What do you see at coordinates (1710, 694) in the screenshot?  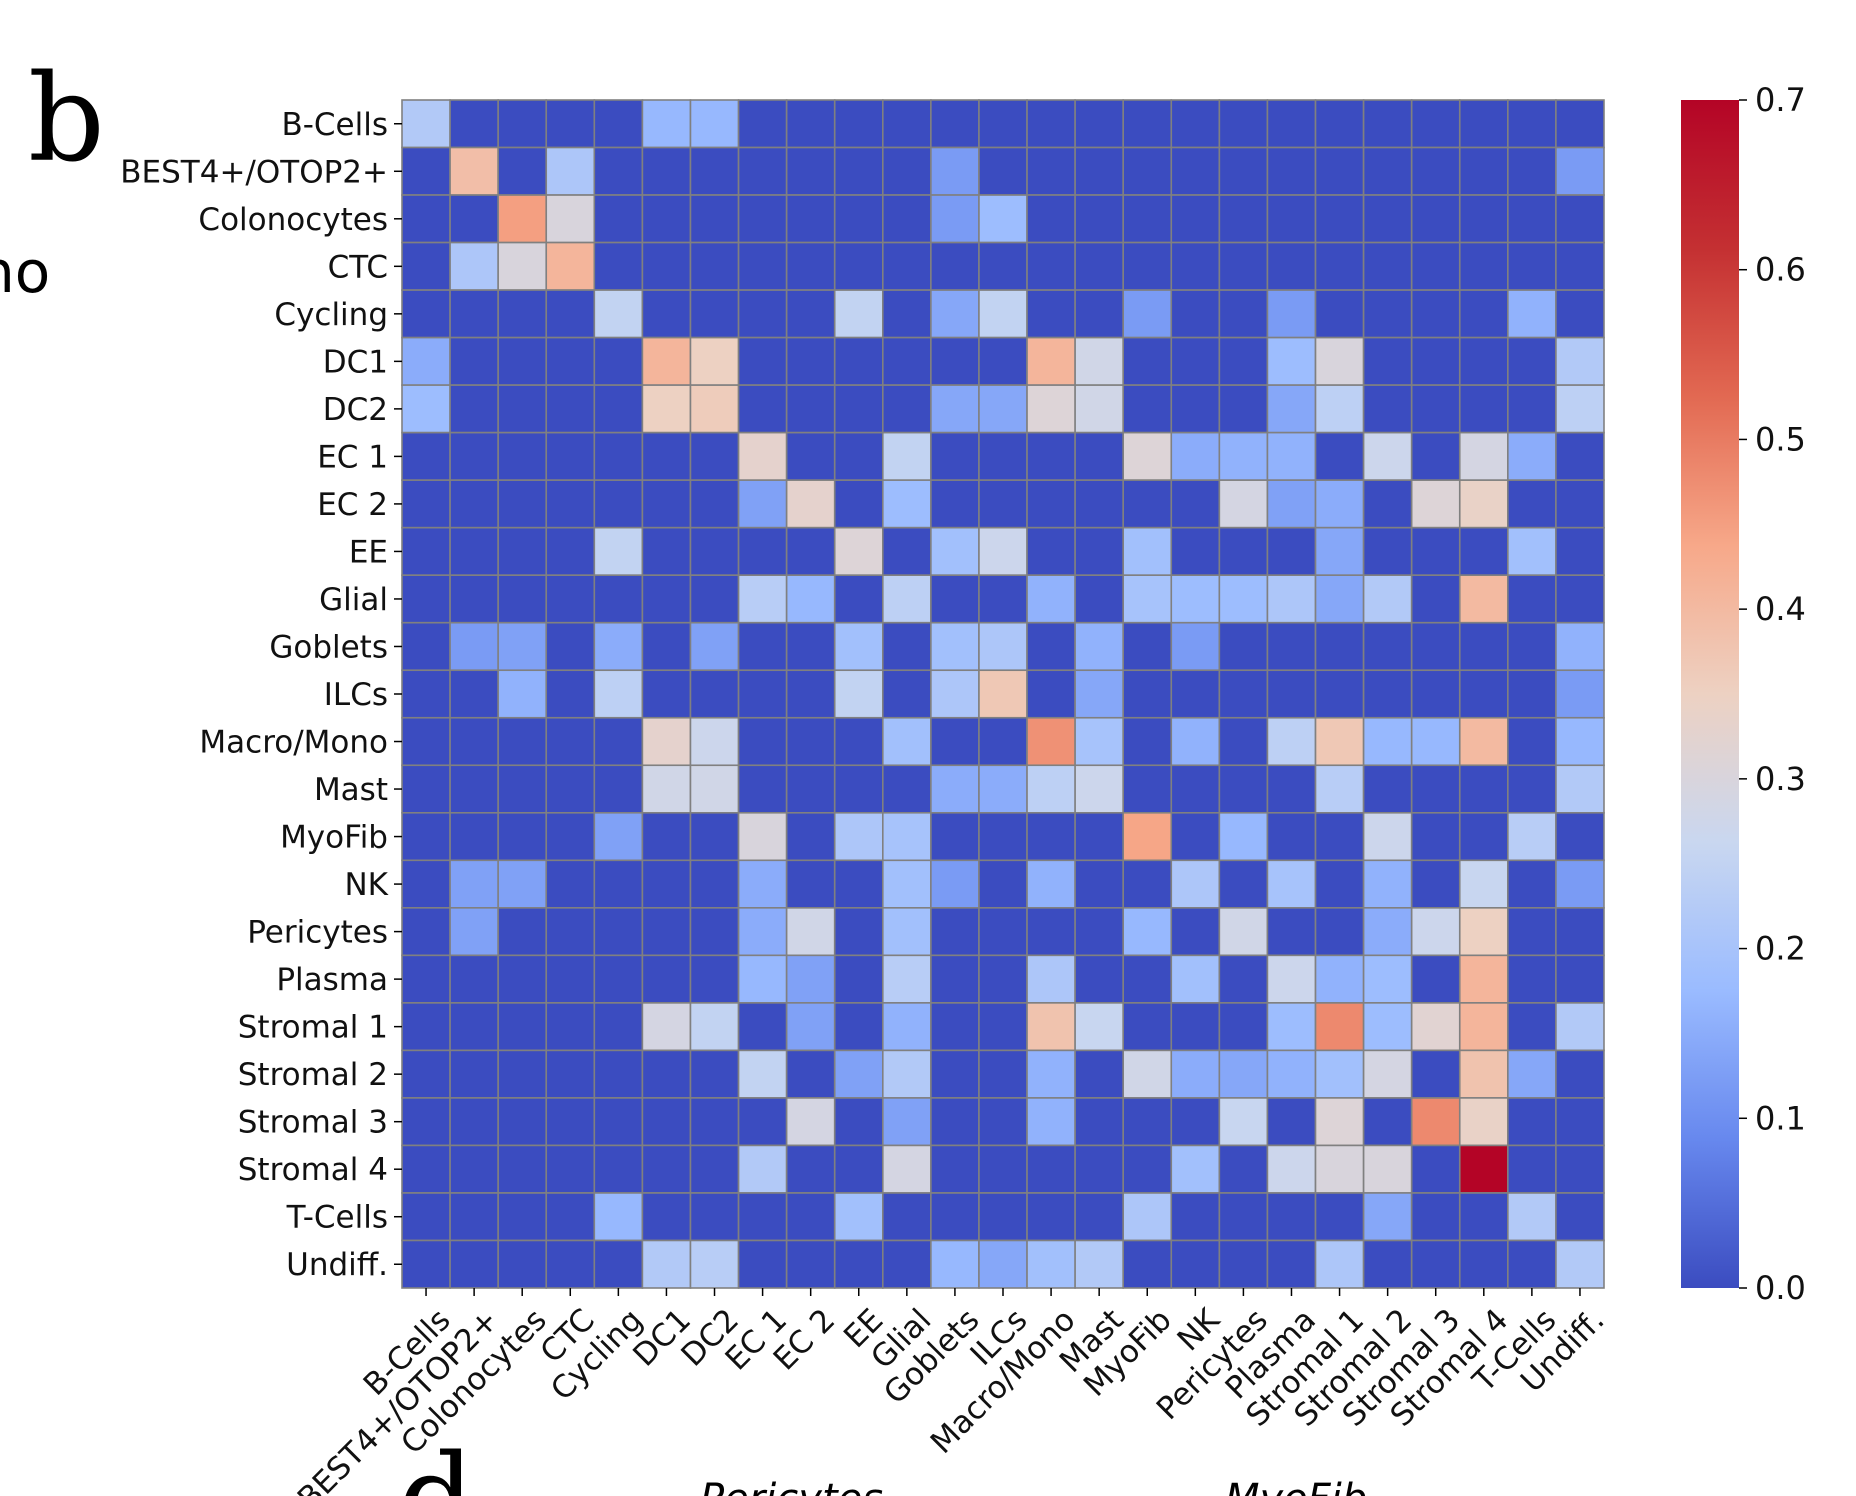 I see `colorbar-gradient` at bounding box center [1710, 694].